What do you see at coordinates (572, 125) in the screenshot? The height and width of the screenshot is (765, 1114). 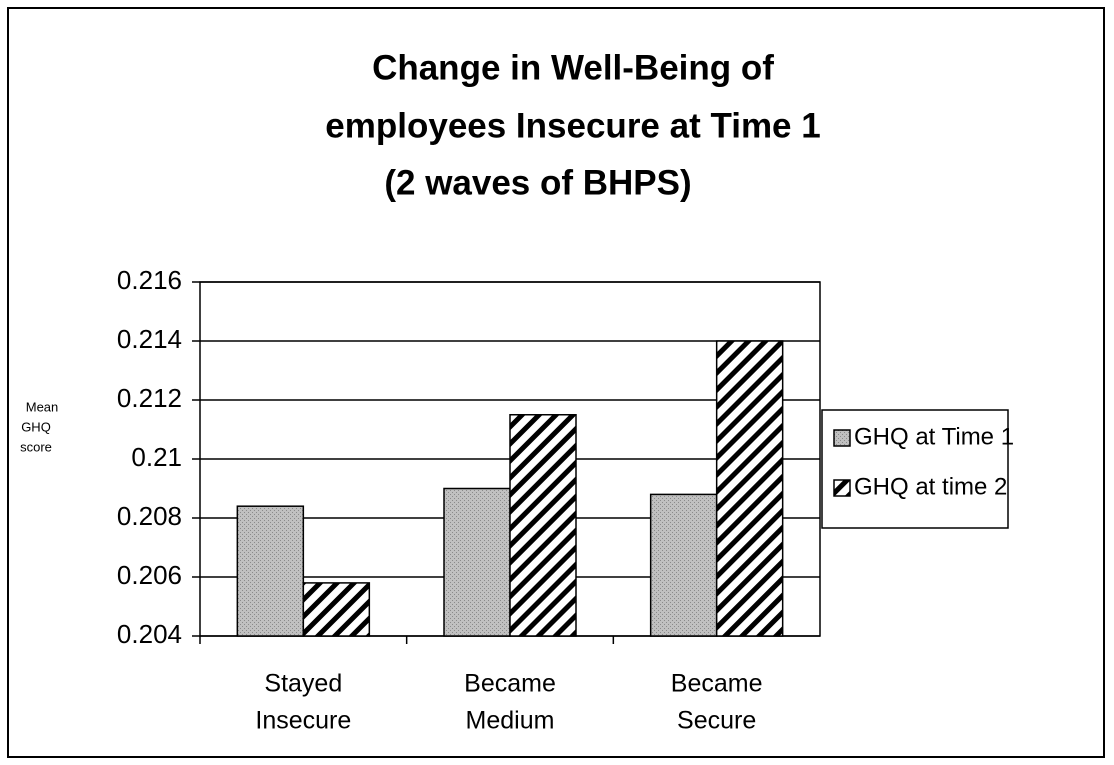 I see `chart-title: employees Insecure at Time 1` at bounding box center [572, 125].